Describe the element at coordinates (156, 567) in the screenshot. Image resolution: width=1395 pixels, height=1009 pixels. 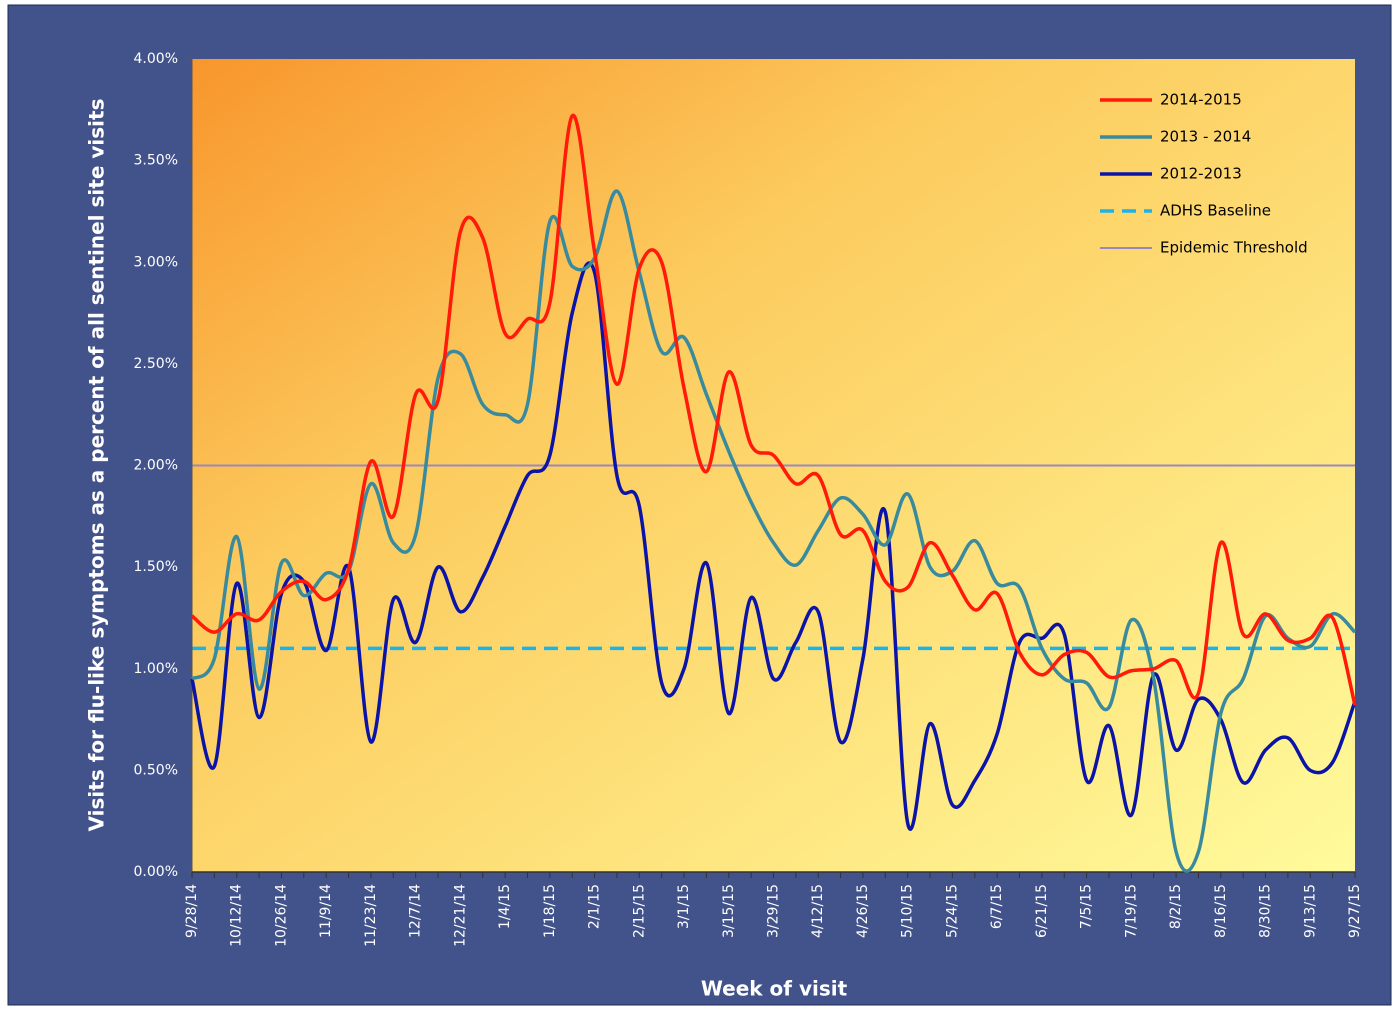
I see `y-tick-label: 1.50%` at that location.